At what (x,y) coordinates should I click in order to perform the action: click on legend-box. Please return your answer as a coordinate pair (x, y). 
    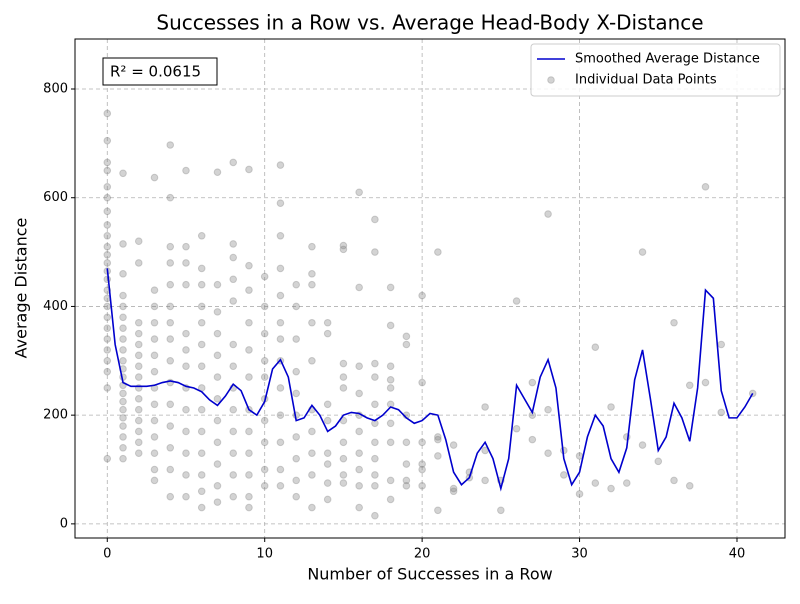
    Looking at the image, I should click on (655, 70).